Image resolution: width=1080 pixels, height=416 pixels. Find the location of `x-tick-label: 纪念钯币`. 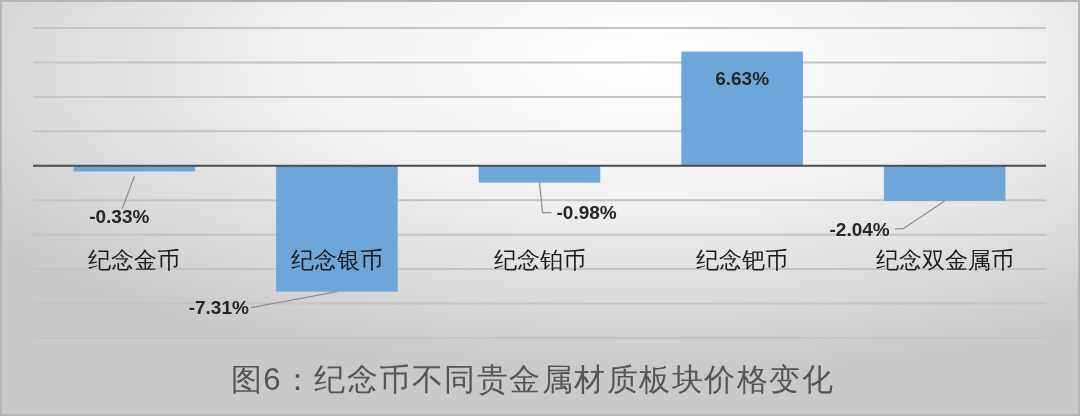

x-tick-label: 纪念钯币 is located at coordinates (742, 261).